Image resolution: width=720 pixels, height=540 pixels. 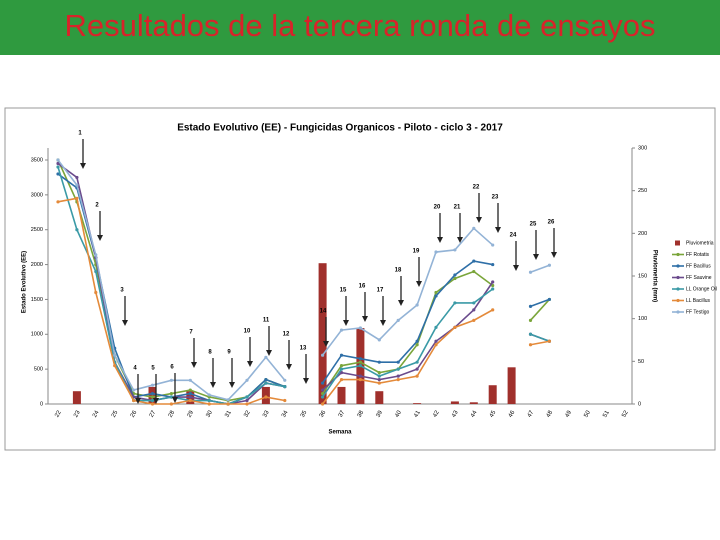 What do you see at coordinates (304, 413) in the screenshot?
I see `x-tick-label: 35` at bounding box center [304, 413].